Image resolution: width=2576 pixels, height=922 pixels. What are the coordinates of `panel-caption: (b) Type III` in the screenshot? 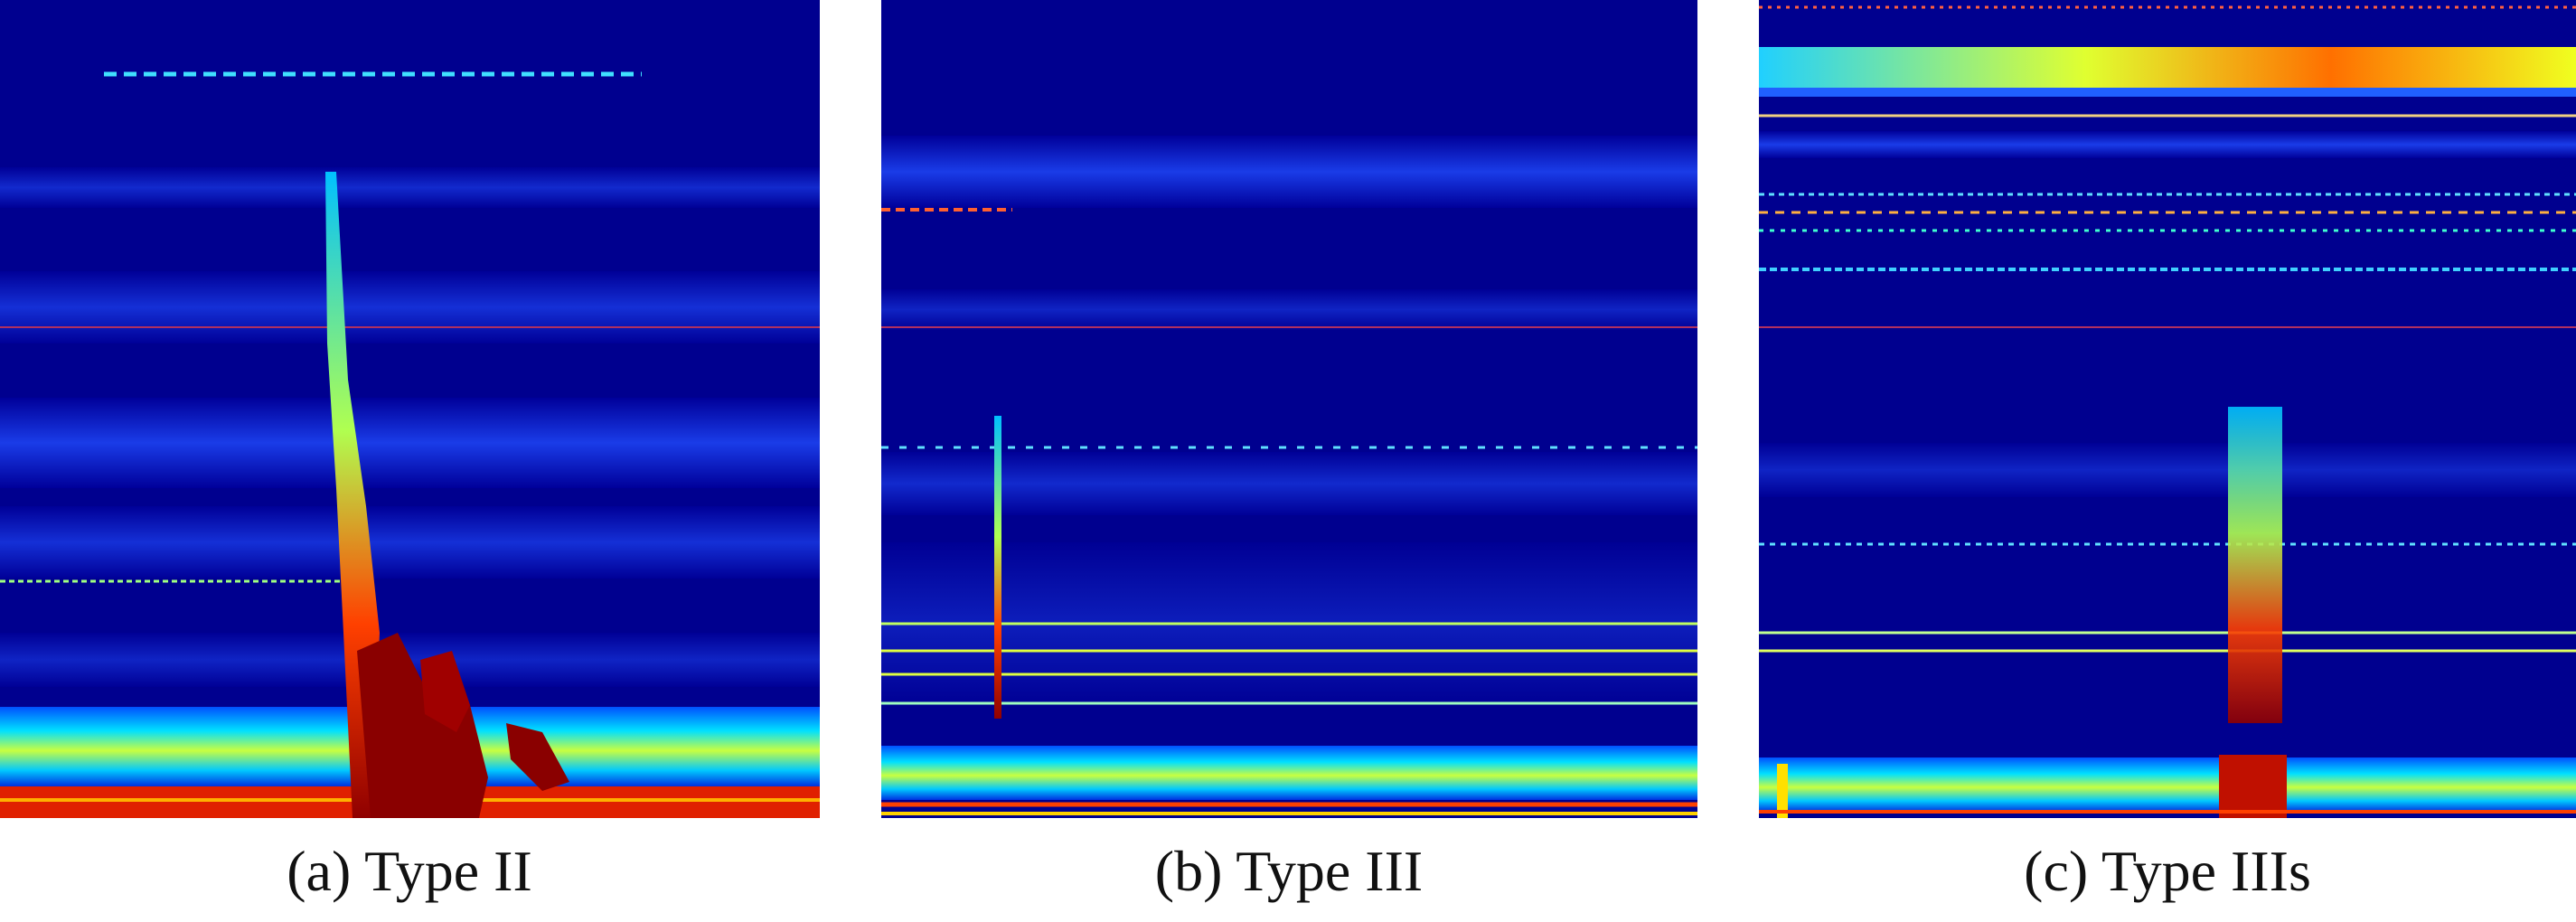 It's located at (1289, 871).